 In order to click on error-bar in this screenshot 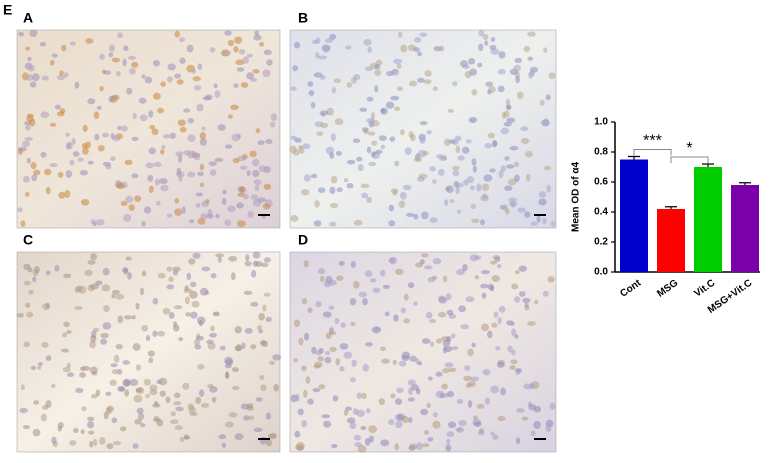, I will do `click(745, 183)`.